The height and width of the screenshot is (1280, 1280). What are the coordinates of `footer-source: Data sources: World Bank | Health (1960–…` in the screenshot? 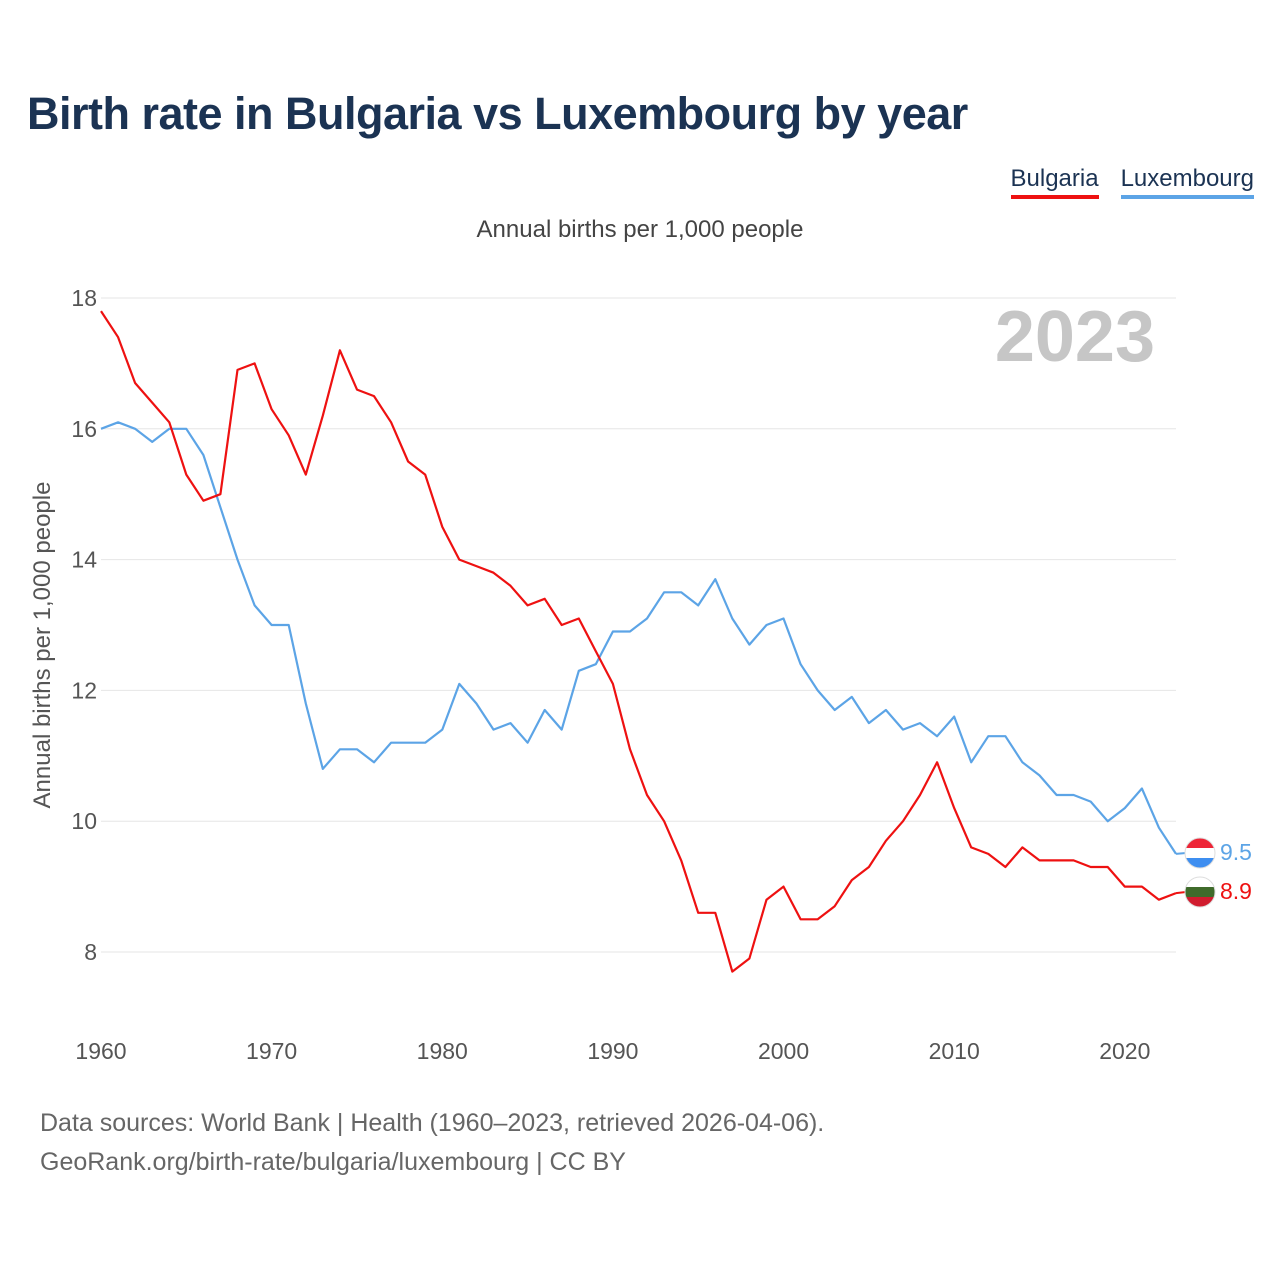 It's located at (432, 1143).